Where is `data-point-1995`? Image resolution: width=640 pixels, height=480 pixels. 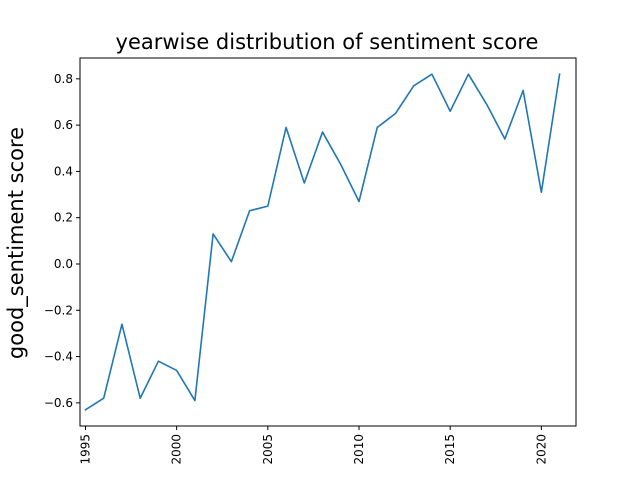 data-point-1995 is located at coordinates (85, 410).